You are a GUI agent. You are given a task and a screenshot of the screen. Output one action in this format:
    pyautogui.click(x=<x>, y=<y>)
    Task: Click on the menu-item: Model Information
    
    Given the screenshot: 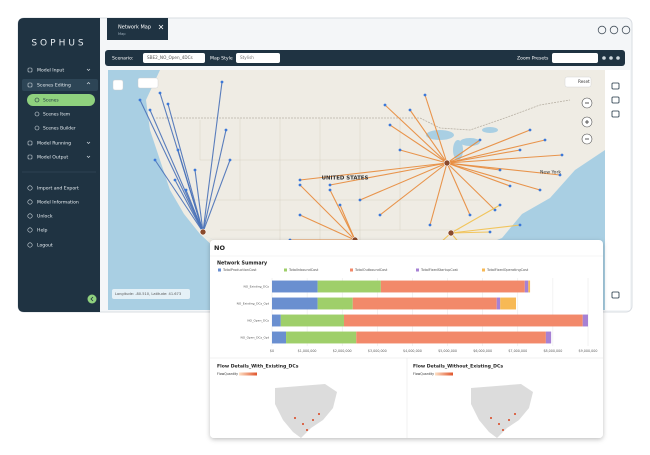 What is the action you would take?
    pyautogui.click(x=58, y=203)
    